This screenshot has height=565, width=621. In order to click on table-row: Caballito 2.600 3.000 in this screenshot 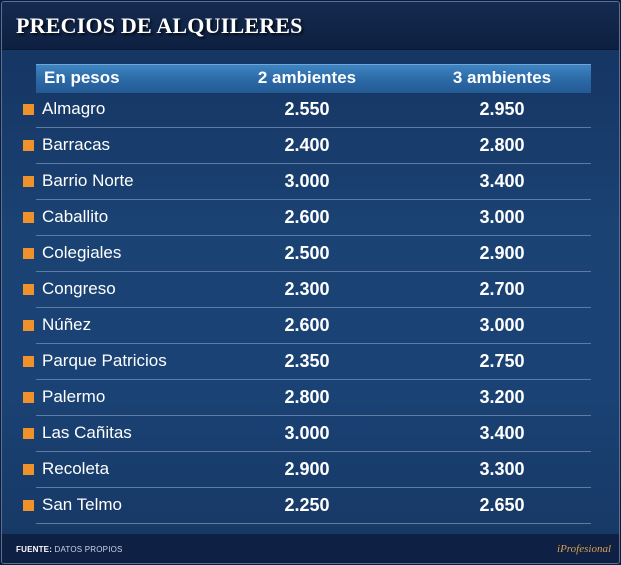, I will do `click(310, 218)`.